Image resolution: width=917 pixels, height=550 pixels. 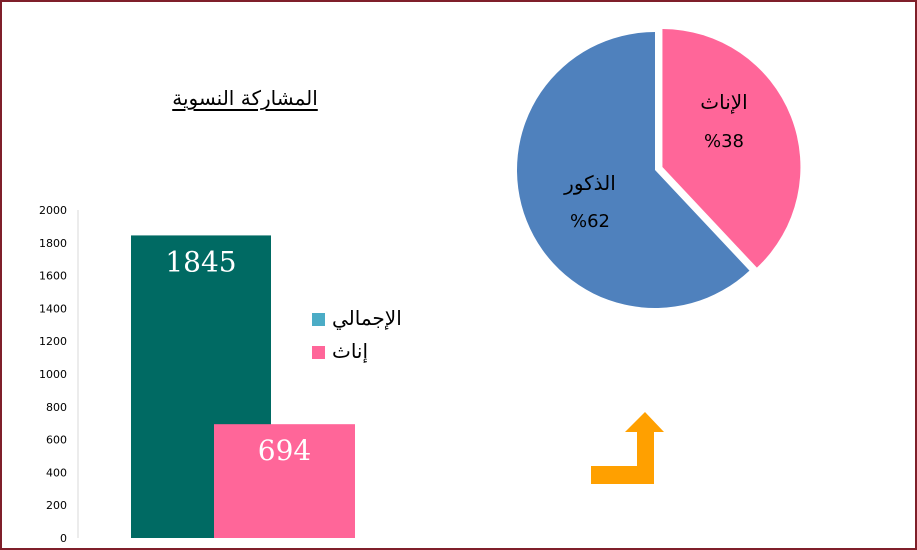 I want to click on y-tick-label: 1200, so click(x=53, y=341).